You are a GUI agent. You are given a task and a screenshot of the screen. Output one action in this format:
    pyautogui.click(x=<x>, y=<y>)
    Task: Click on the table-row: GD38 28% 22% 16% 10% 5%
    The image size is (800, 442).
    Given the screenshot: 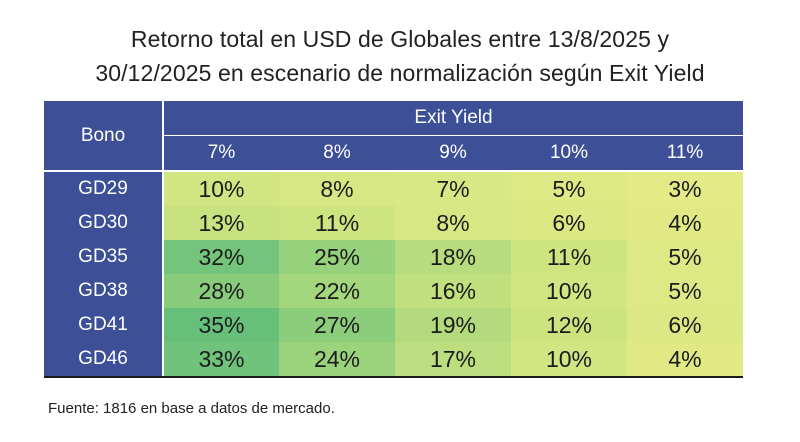 What is the action you would take?
    pyautogui.click(x=394, y=291)
    